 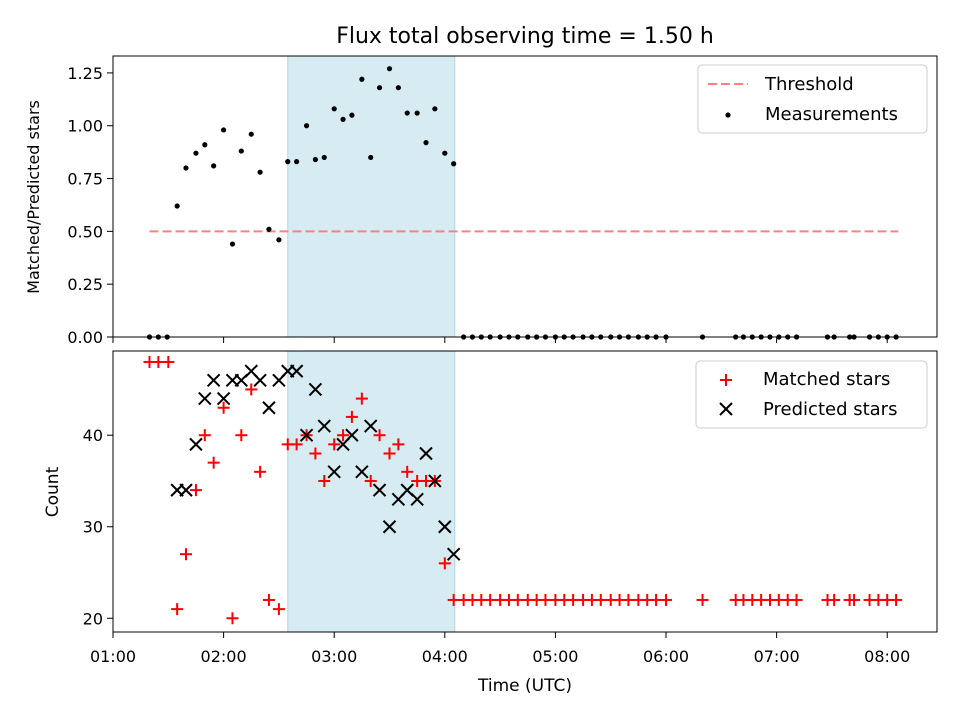 I want to click on top-legend: Threshold Measurements, so click(x=812, y=99).